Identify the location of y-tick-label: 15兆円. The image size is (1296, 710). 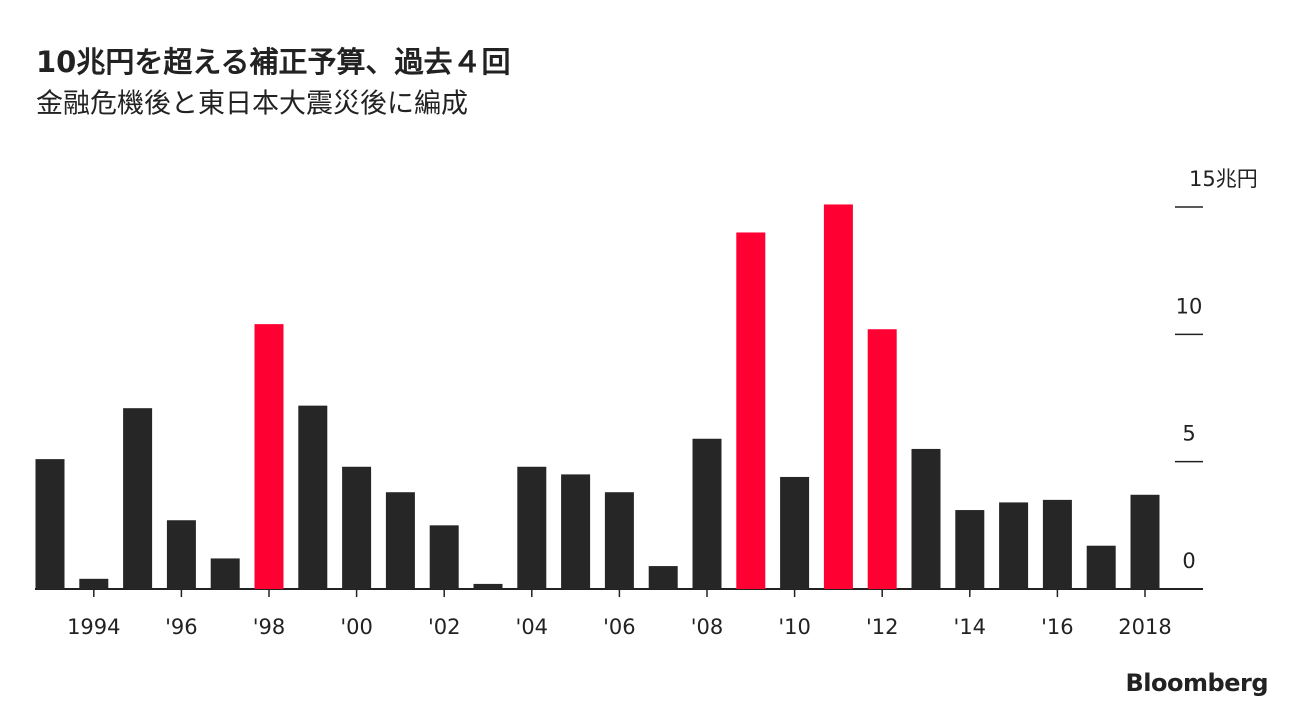
(1223, 179).